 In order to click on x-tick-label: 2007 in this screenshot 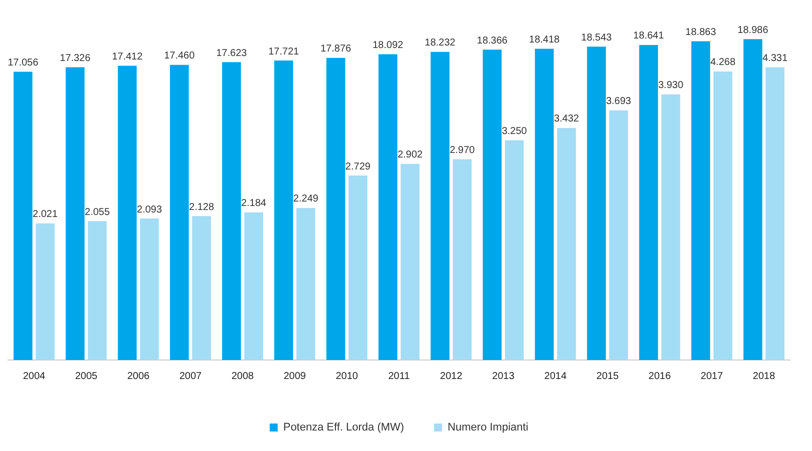, I will do `click(190, 376)`.